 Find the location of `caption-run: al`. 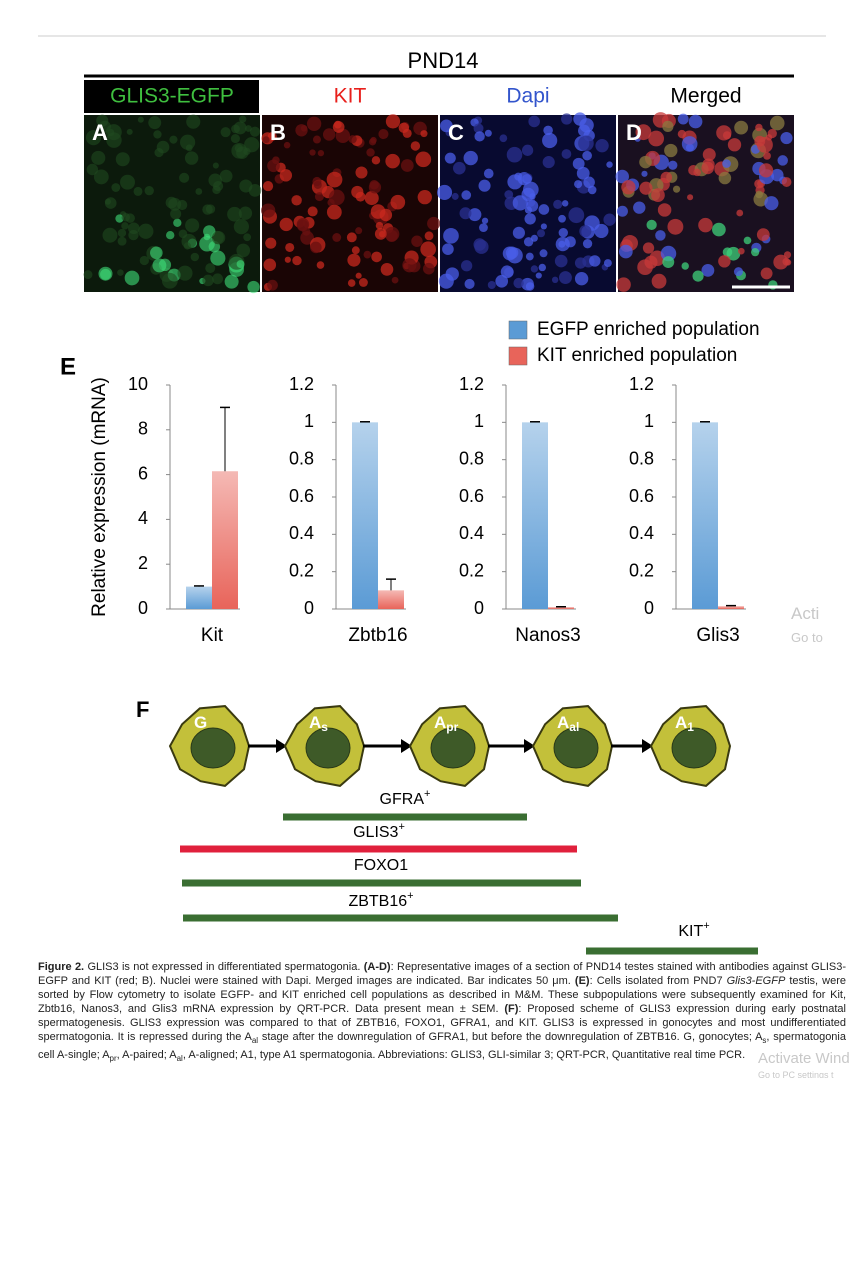

caption-run: al is located at coordinates (255, 1041).